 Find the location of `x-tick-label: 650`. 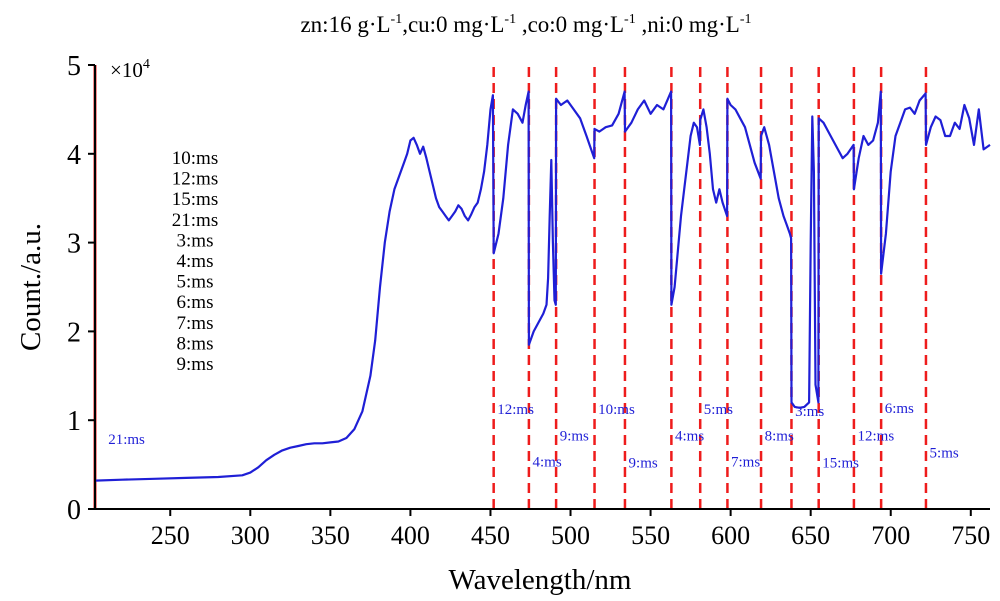

x-tick-label: 650 is located at coordinates (810, 535).